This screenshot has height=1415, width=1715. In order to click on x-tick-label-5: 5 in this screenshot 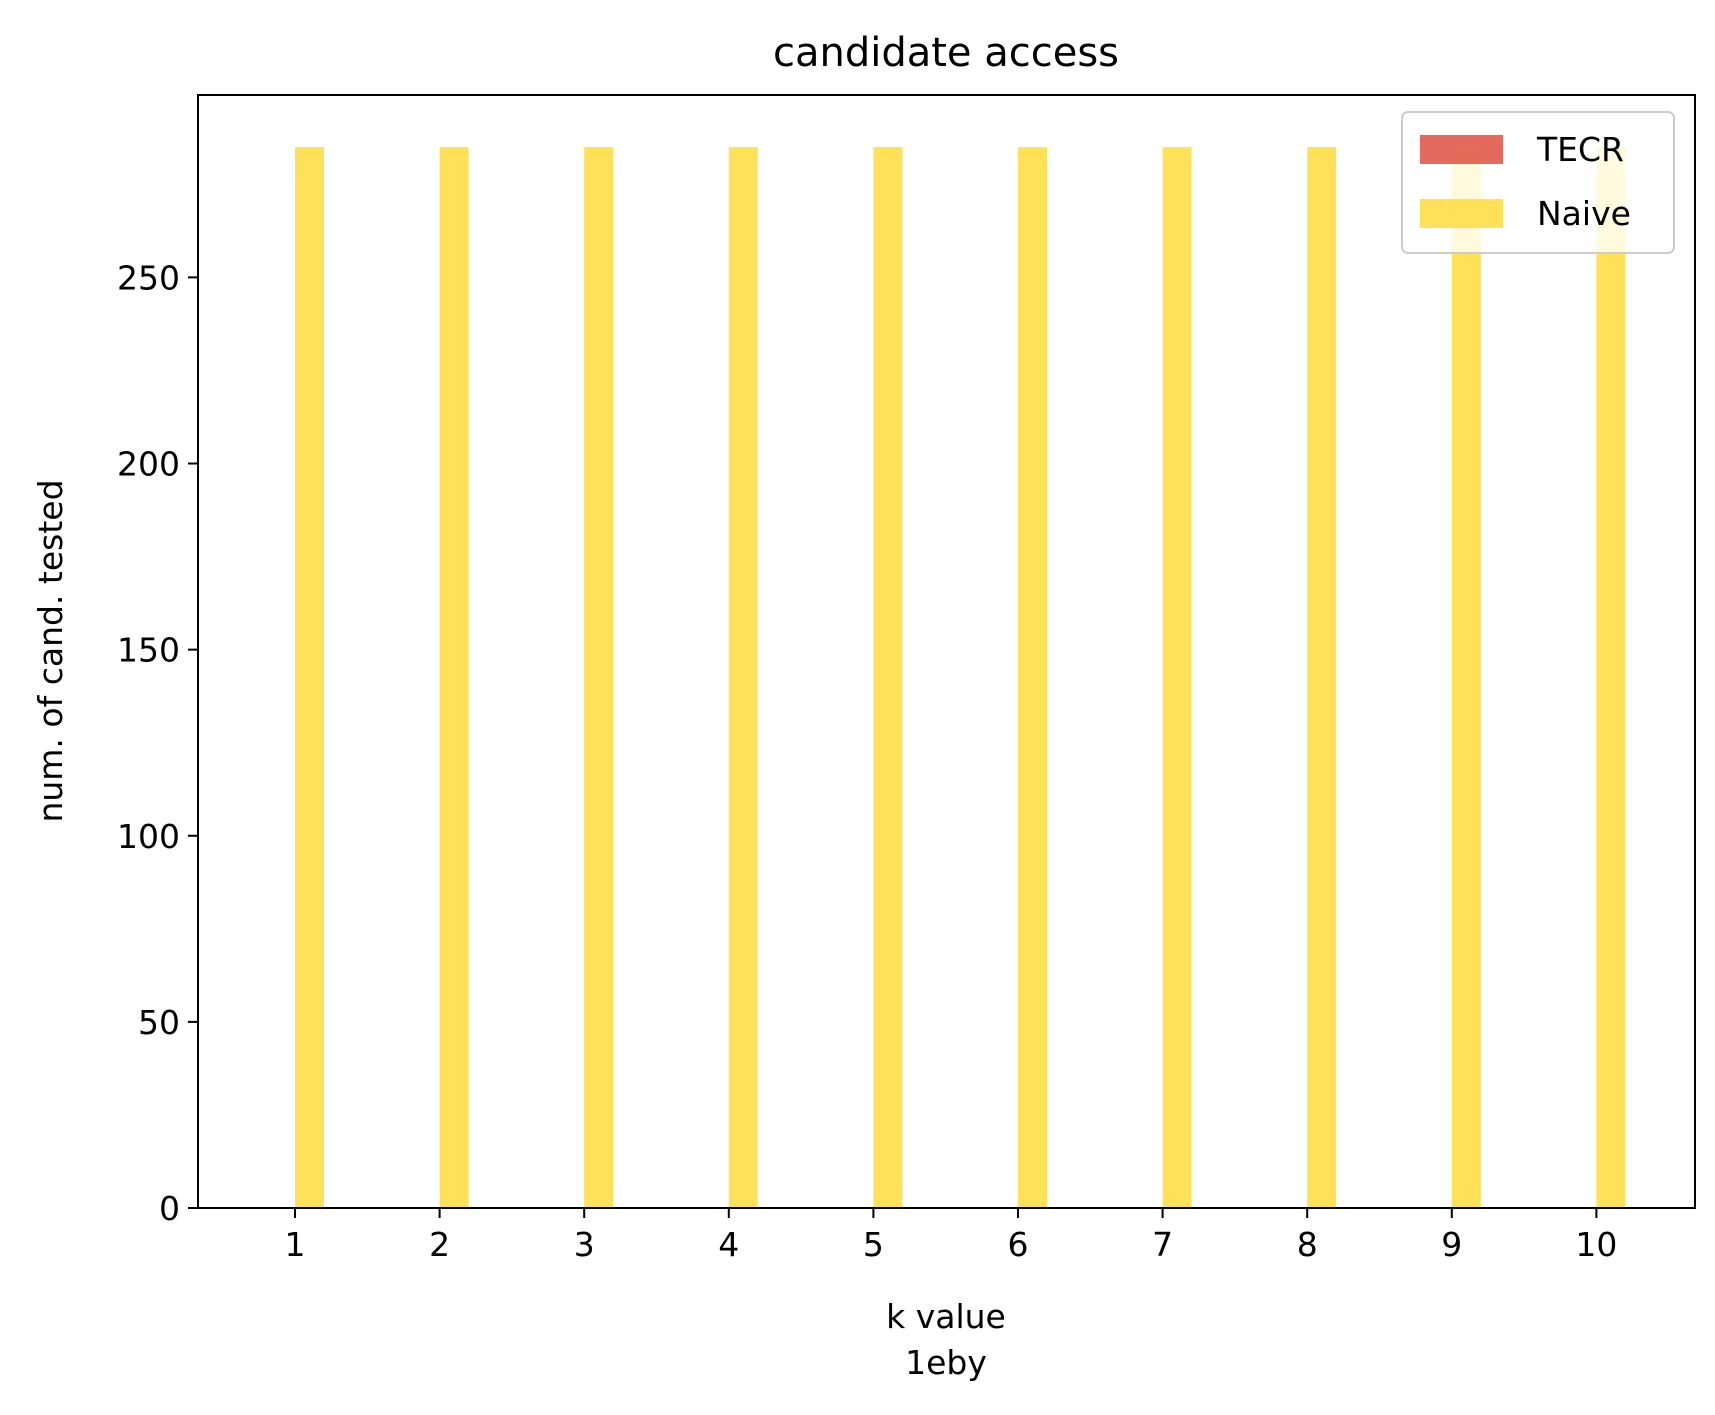, I will do `click(873, 1244)`.